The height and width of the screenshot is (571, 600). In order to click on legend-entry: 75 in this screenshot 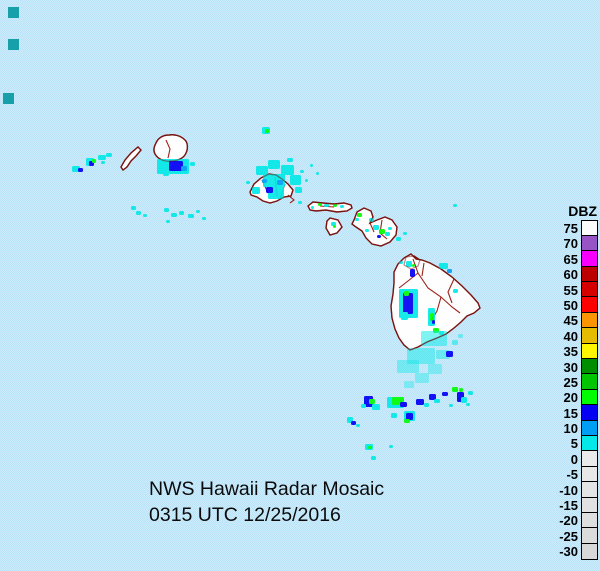, I will do `click(574, 229)`.